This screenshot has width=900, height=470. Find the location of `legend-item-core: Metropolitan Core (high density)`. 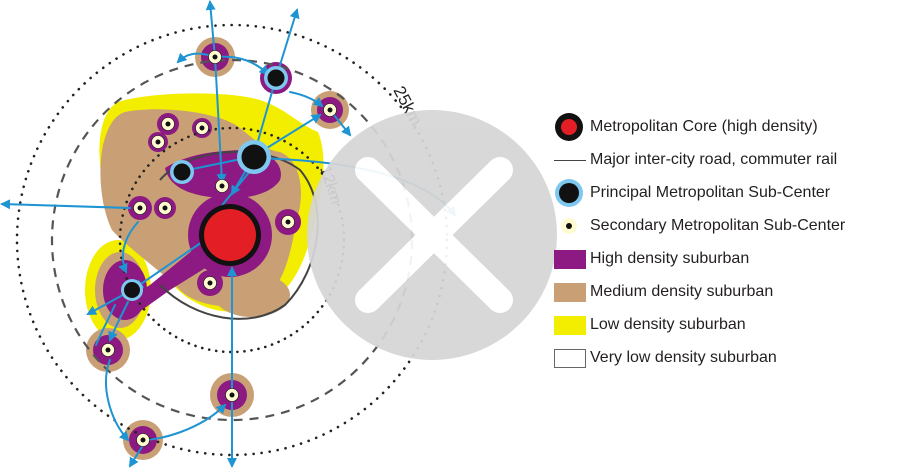

legend-item-core: Metropolitan Core (high density) is located at coordinates (685, 127).